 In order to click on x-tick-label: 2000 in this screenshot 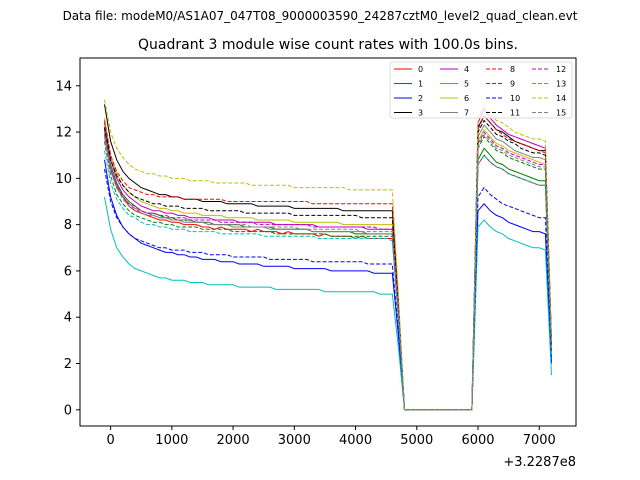, I will do `click(233, 440)`.